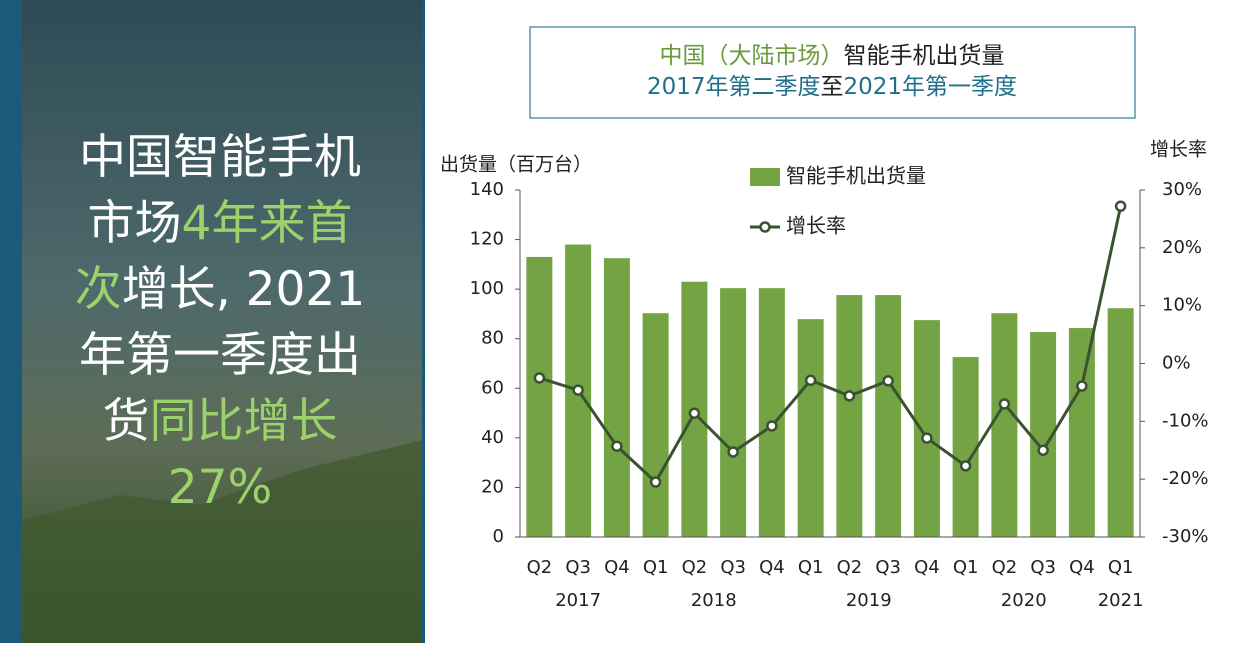 Image resolution: width=1250 pixels, height=647 pixels. Describe the element at coordinates (487, 288) in the screenshot. I see `y-tick-label: 100` at that location.